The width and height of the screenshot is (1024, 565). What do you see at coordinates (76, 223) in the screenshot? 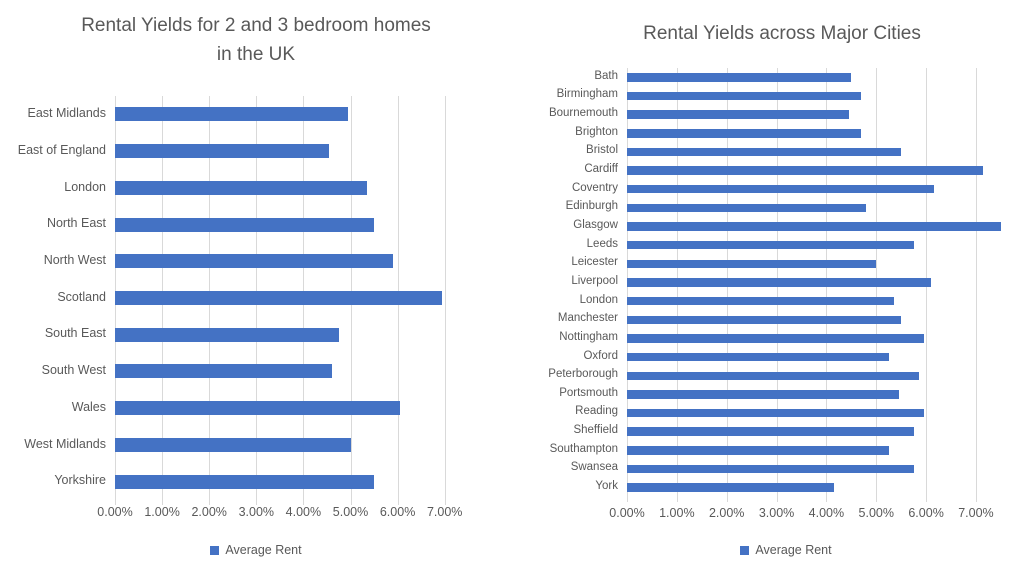
I see `category-label: North East` at bounding box center [76, 223].